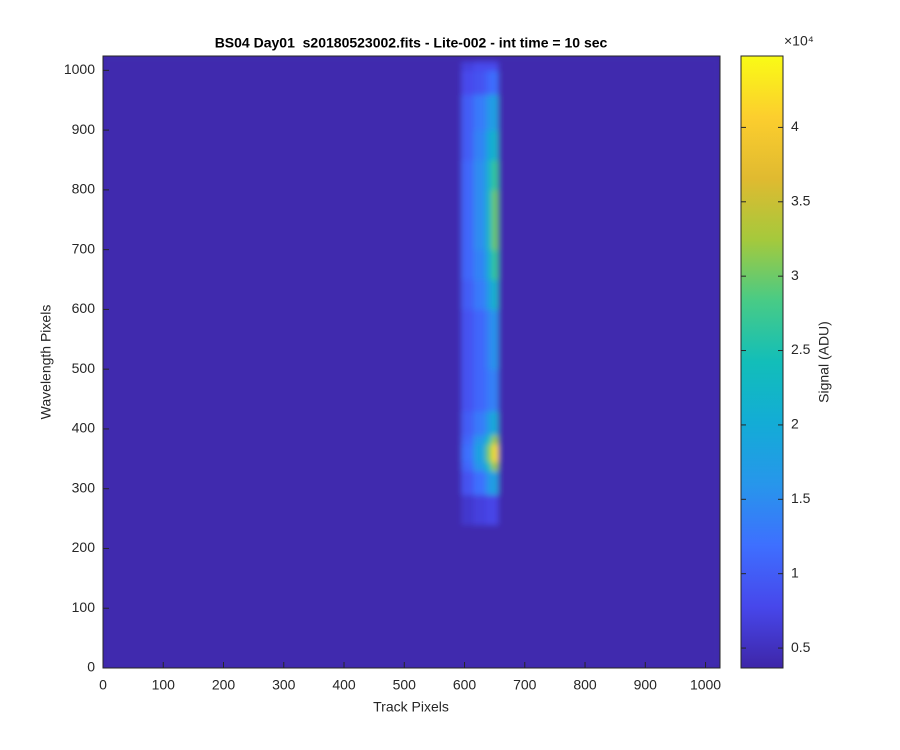  I want to click on y-tick-label: 100, so click(84, 607).